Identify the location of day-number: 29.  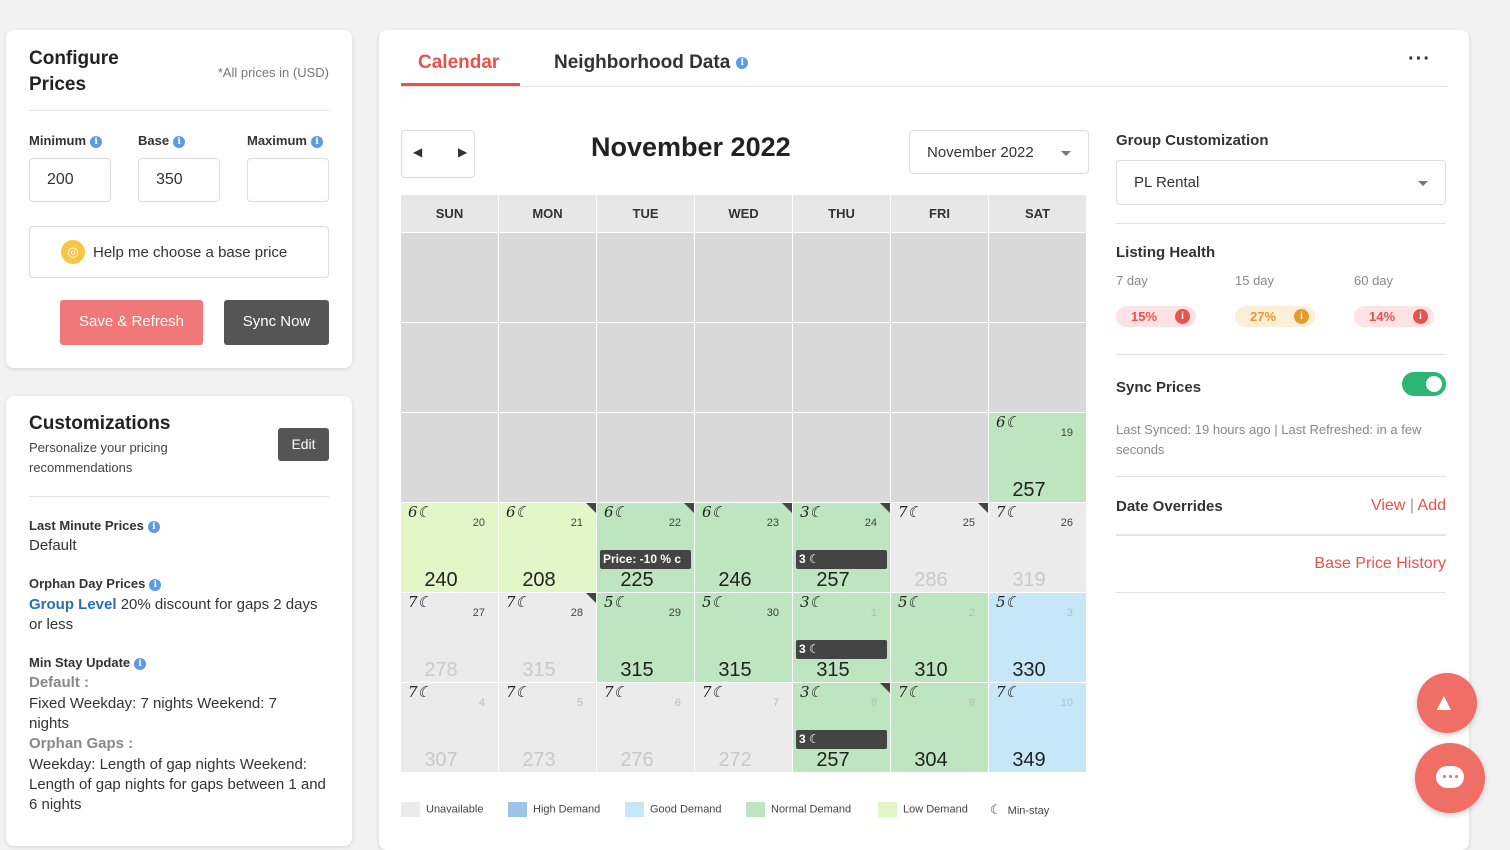
(674, 613).